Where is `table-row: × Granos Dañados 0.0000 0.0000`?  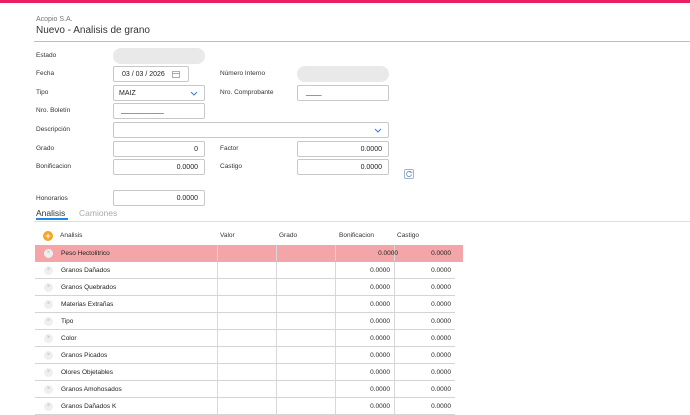
table-row: × Granos Dañados 0.0000 0.0000 is located at coordinates (245, 270).